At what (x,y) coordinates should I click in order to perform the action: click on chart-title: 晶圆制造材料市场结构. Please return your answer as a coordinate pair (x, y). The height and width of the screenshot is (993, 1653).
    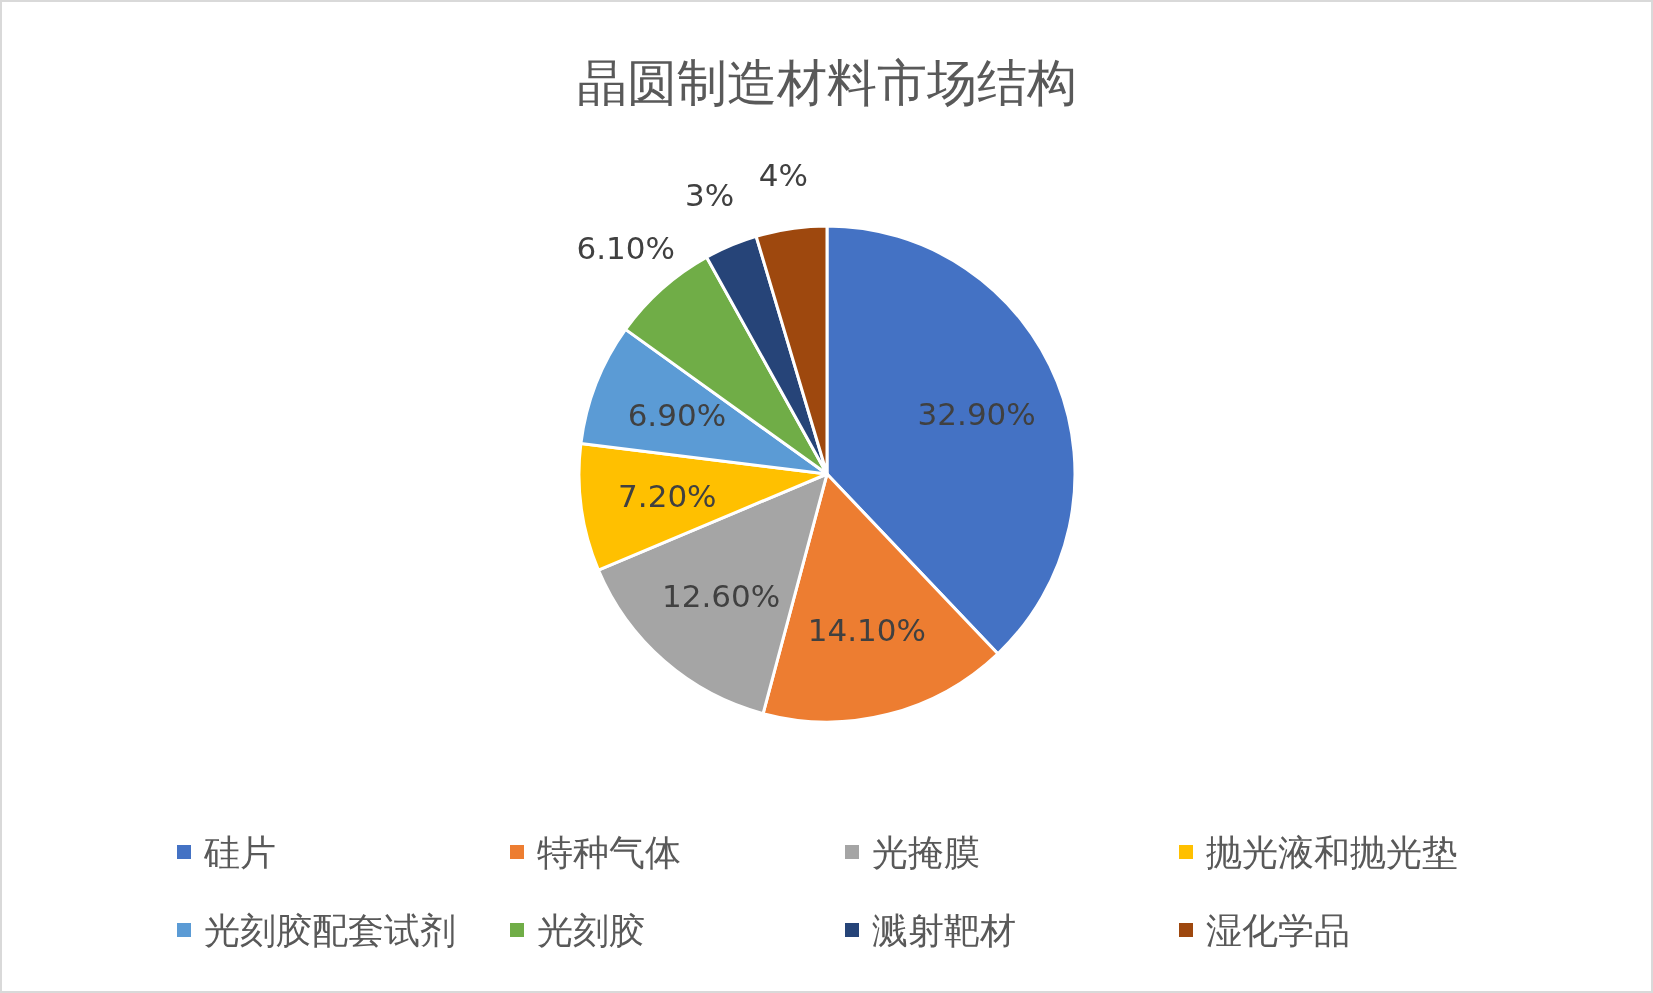
    Looking at the image, I should click on (826, 83).